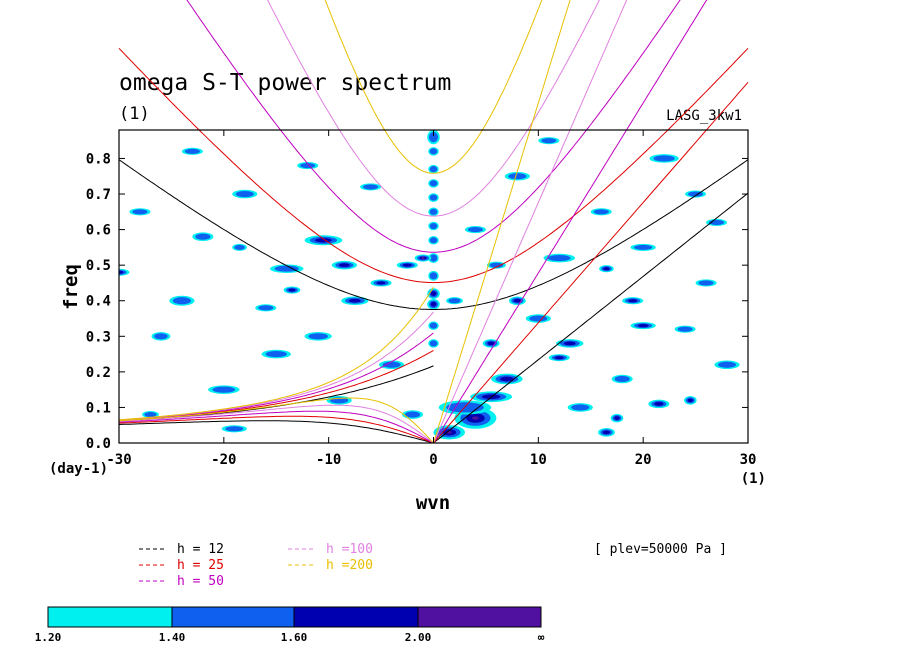 The height and width of the screenshot is (659, 904). What do you see at coordinates (98, 159) in the screenshot?
I see `y-tick-label: 0.8` at bounding box center [98, 159].